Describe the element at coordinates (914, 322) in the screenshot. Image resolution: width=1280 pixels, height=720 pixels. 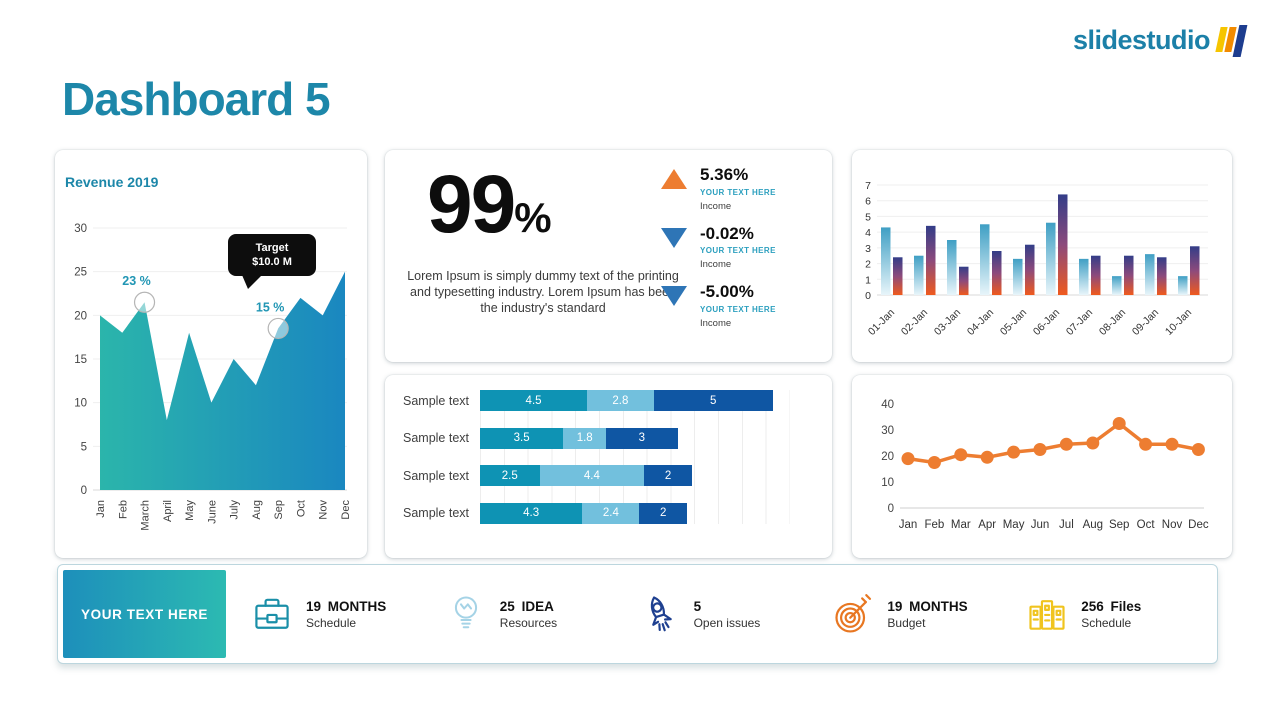
I see `svg-text: 02-Jan` at that location.